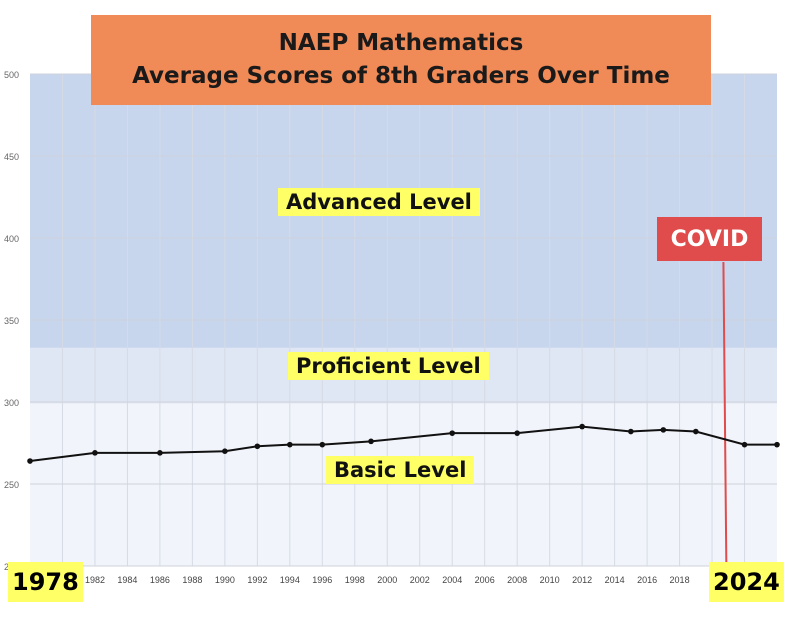 This screenshot has width=792, height=617. I want to click on y-tick-label: 400, so click(11, 239).